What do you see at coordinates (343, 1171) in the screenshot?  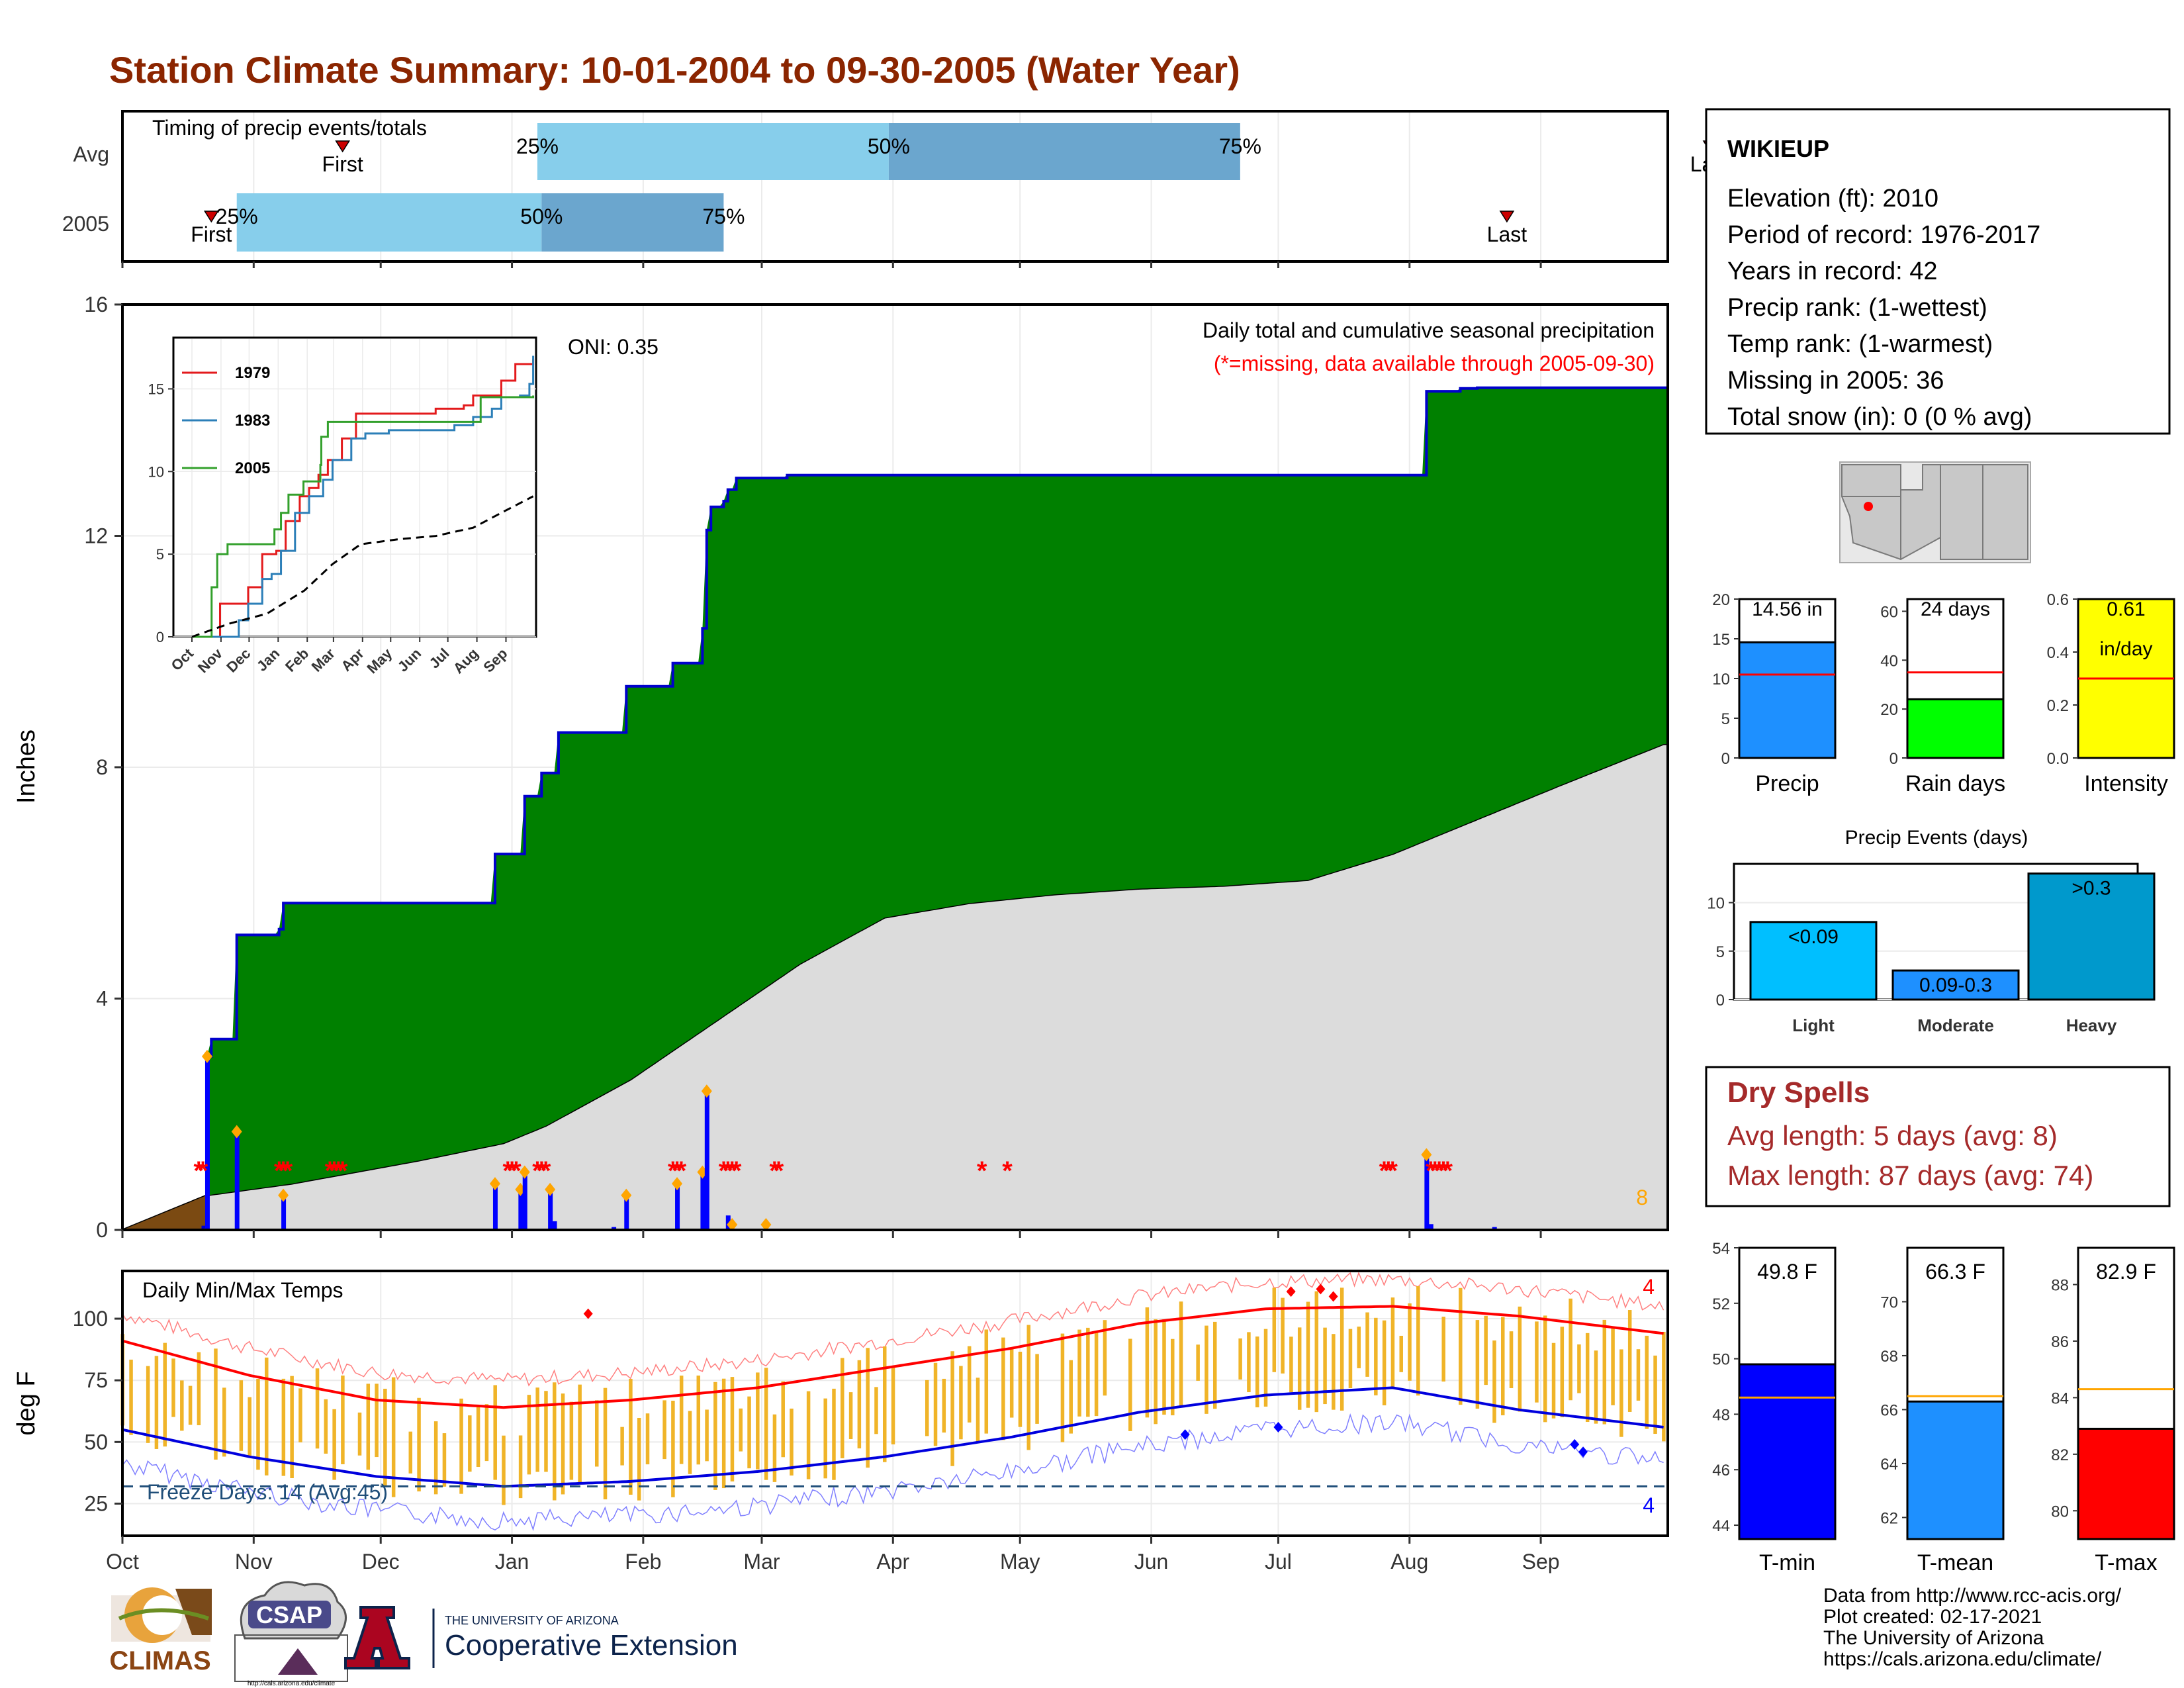 I see `missing-marker-8: *` at bounding box center [343, 1171].